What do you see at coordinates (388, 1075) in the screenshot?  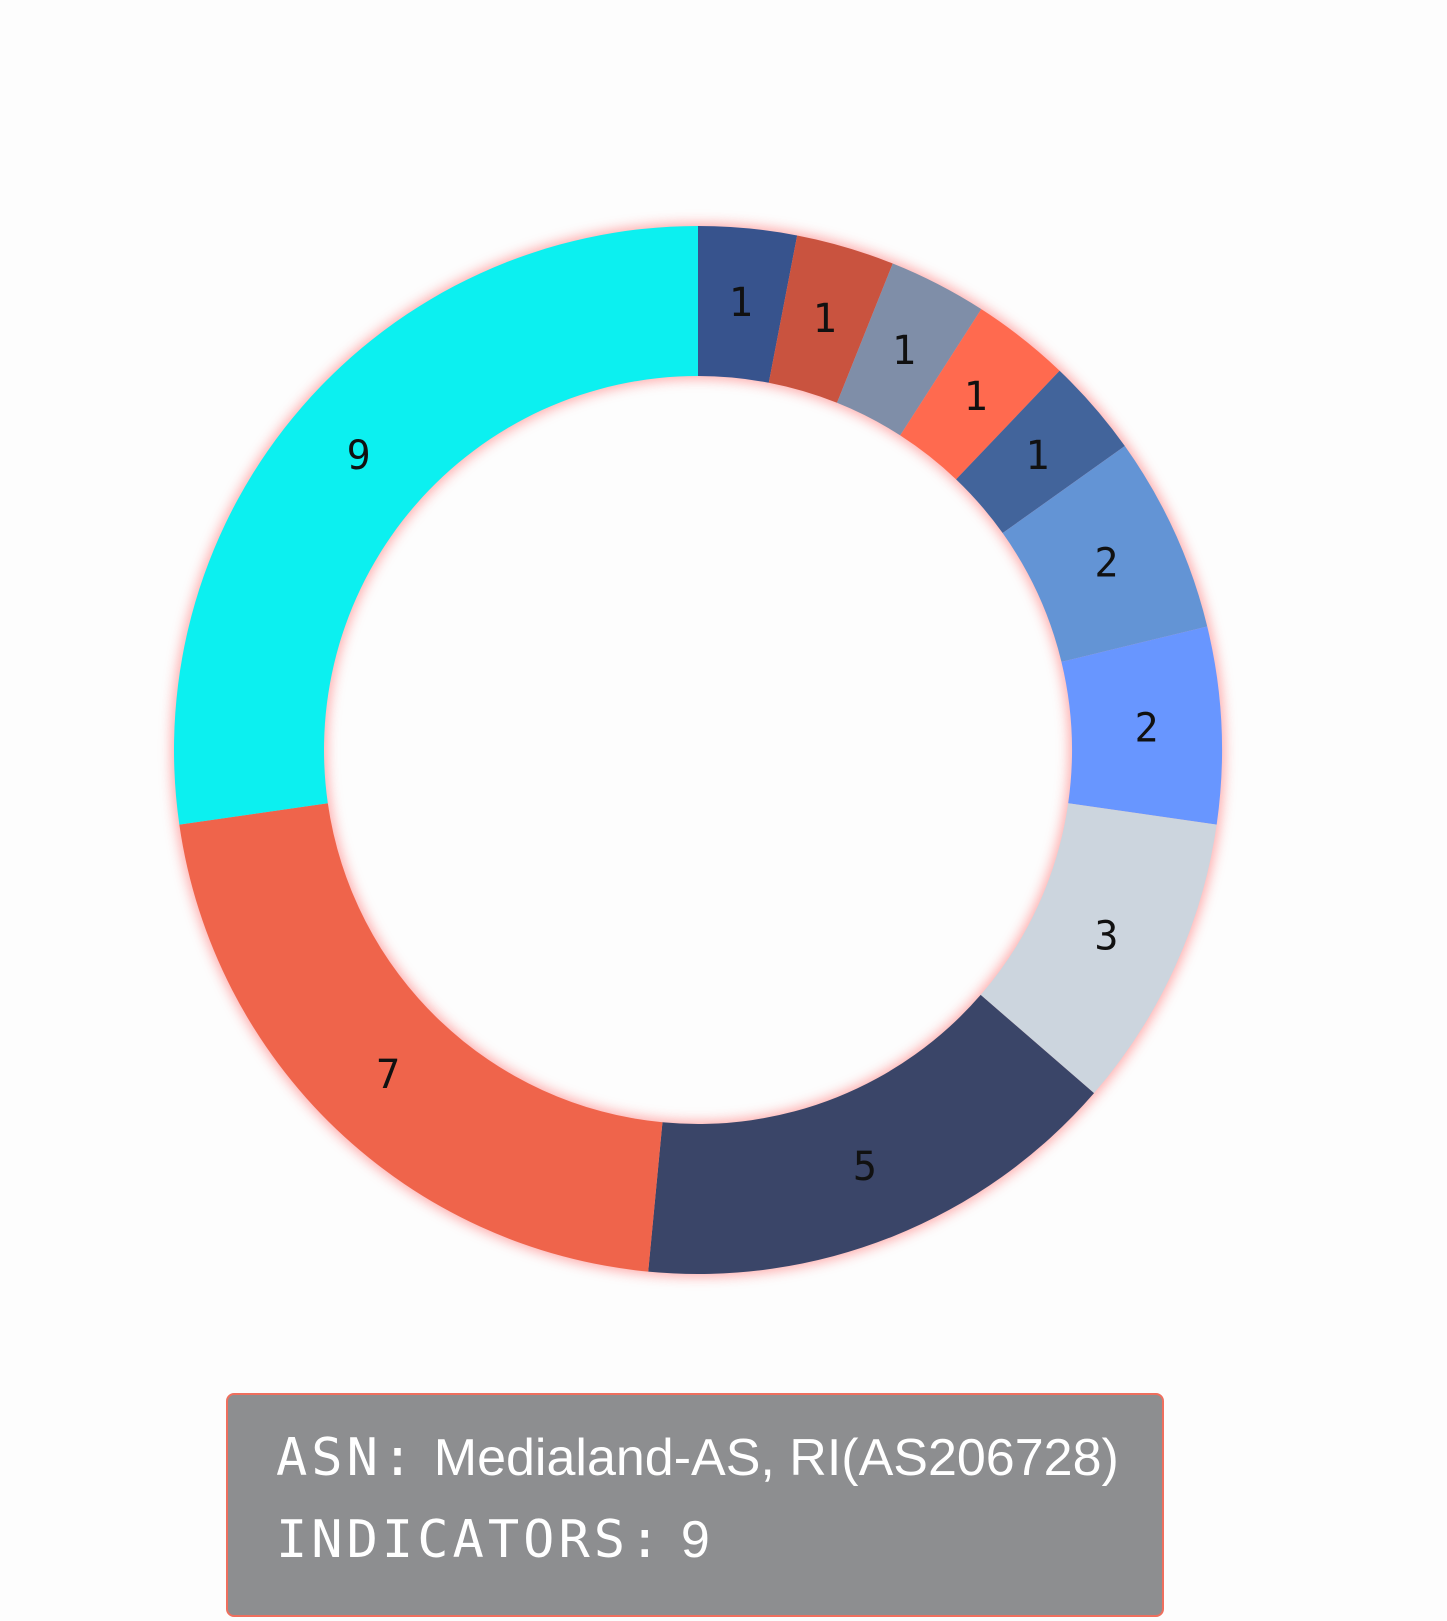 I see `slice-value-label: 7` at bounding box center [388, 1075].